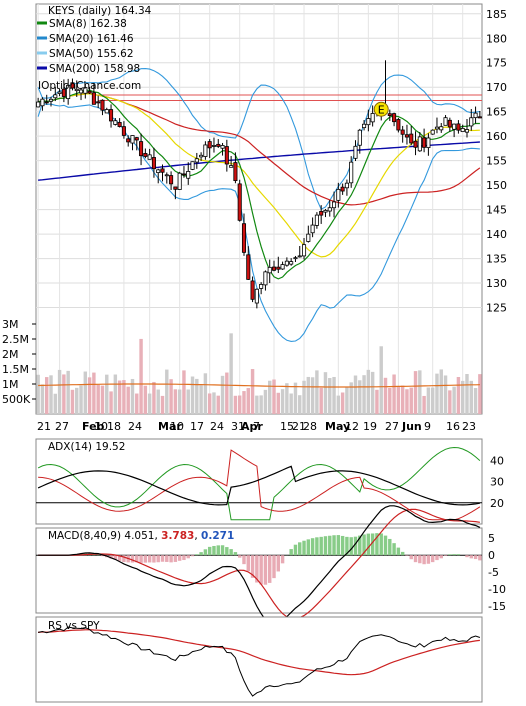 The width and height of the screenshot is (526, 706). What do you see at coordinates (497, 482) in the screenshot?
I see `adx-tick-label: 30` at bounding box center [497, 482].